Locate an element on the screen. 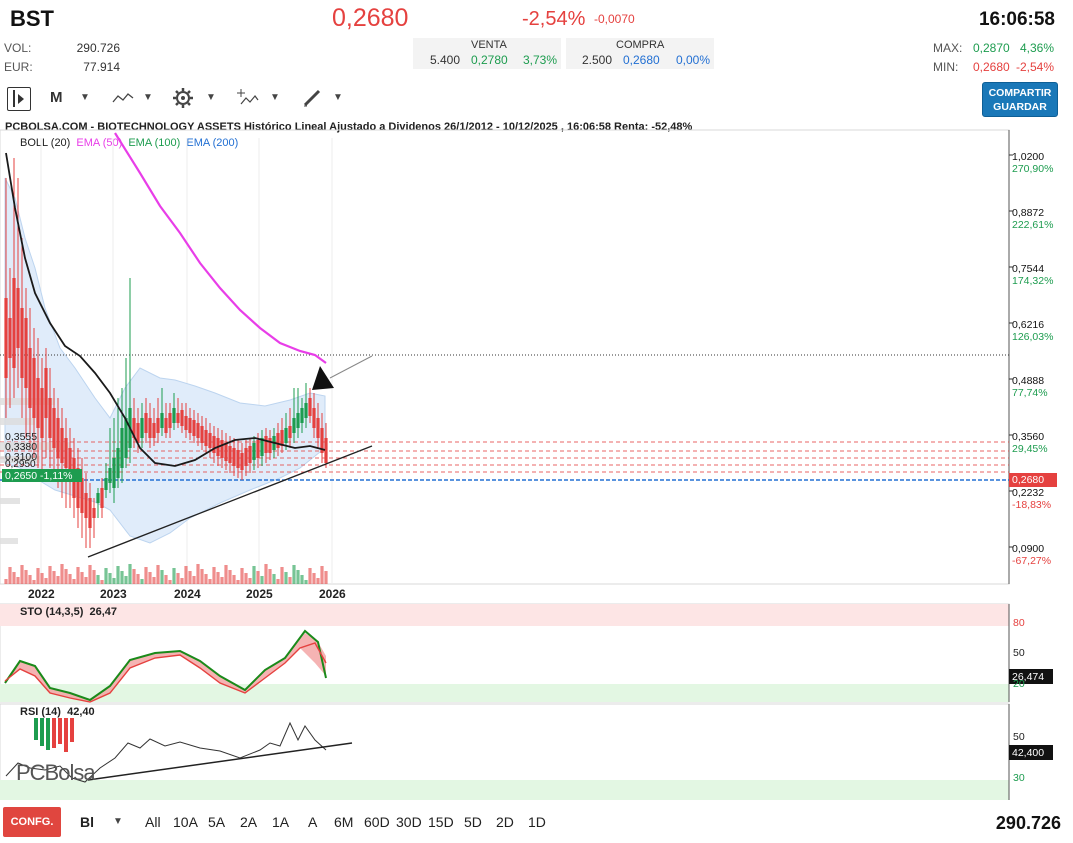 This screenshot has height=843, width=1073. sto-level-80: 80 is located at coordinates (1019, 623).